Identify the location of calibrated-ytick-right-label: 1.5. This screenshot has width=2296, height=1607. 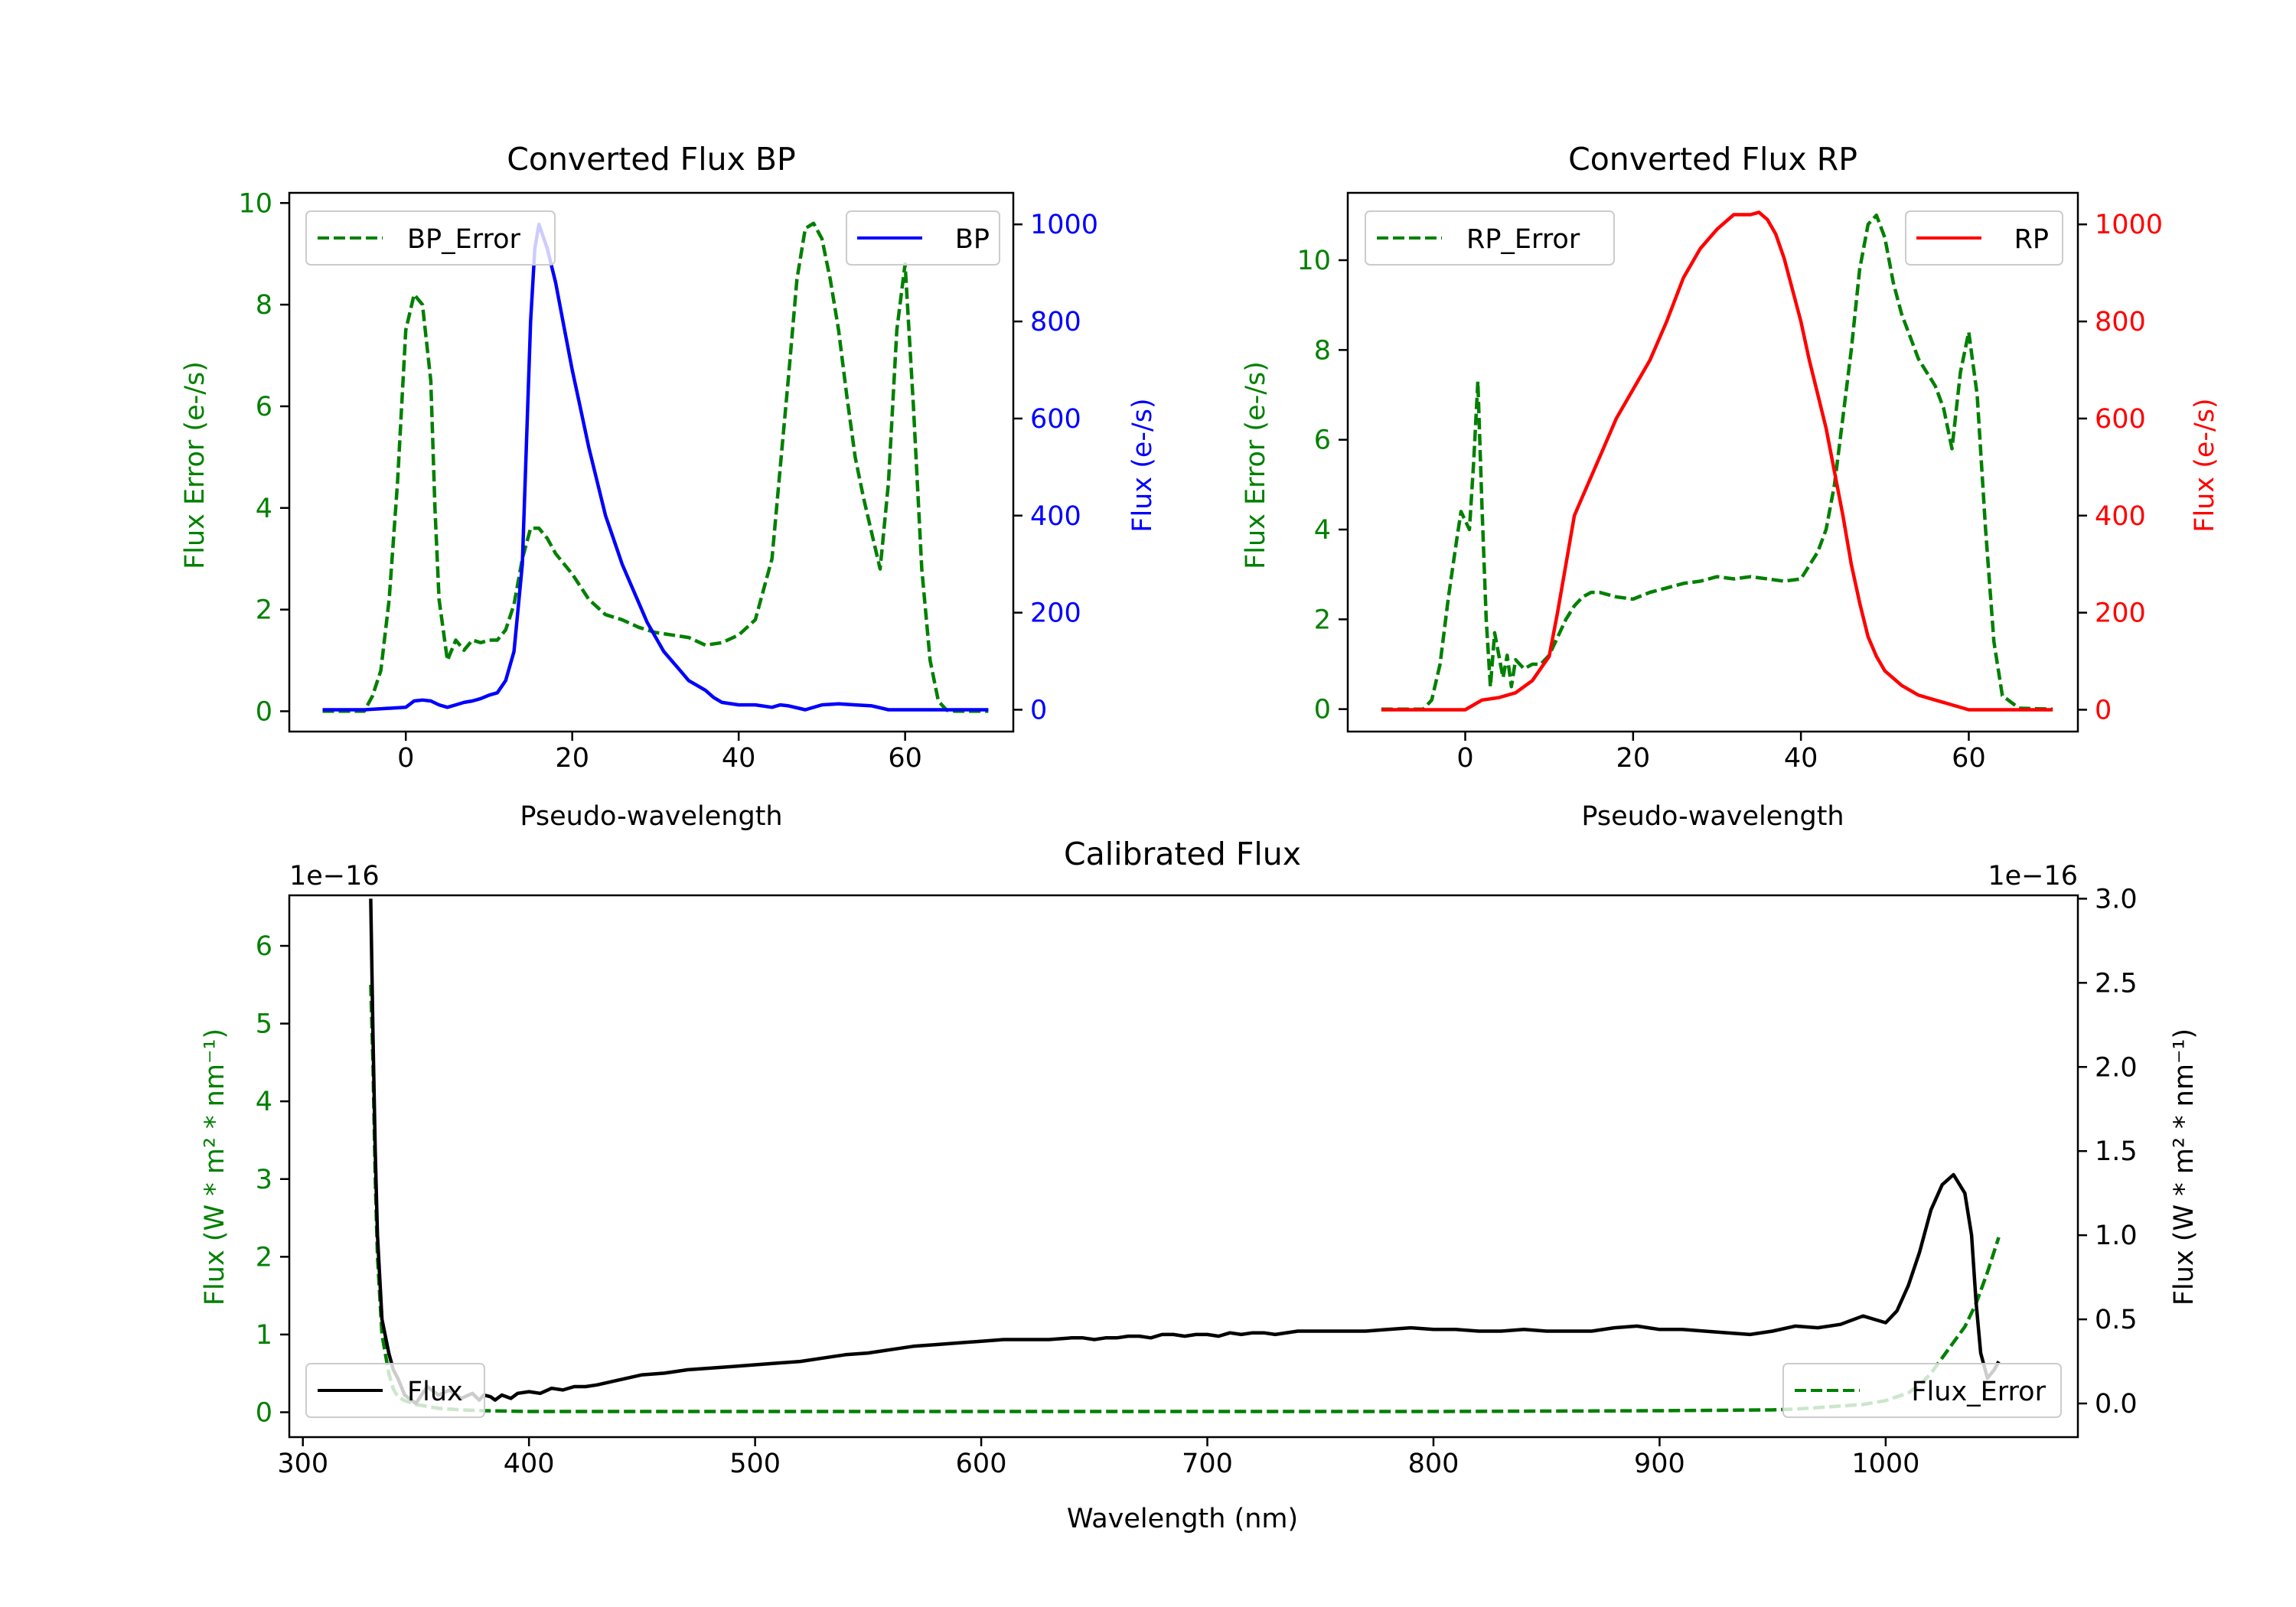
(2116, 1151).